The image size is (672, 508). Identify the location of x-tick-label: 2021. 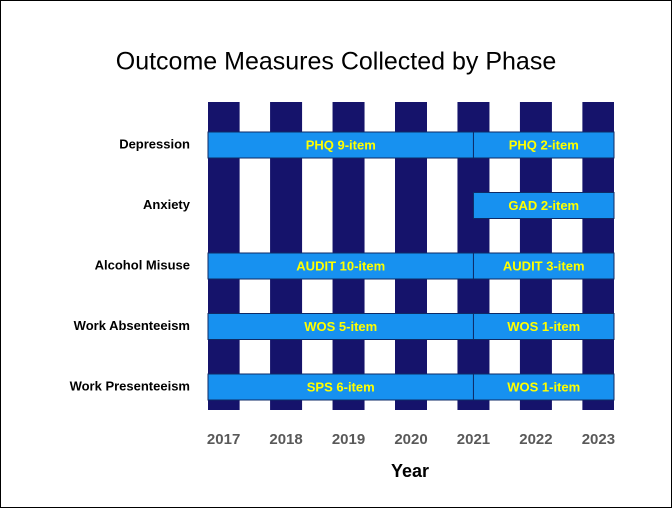
(473, 439).